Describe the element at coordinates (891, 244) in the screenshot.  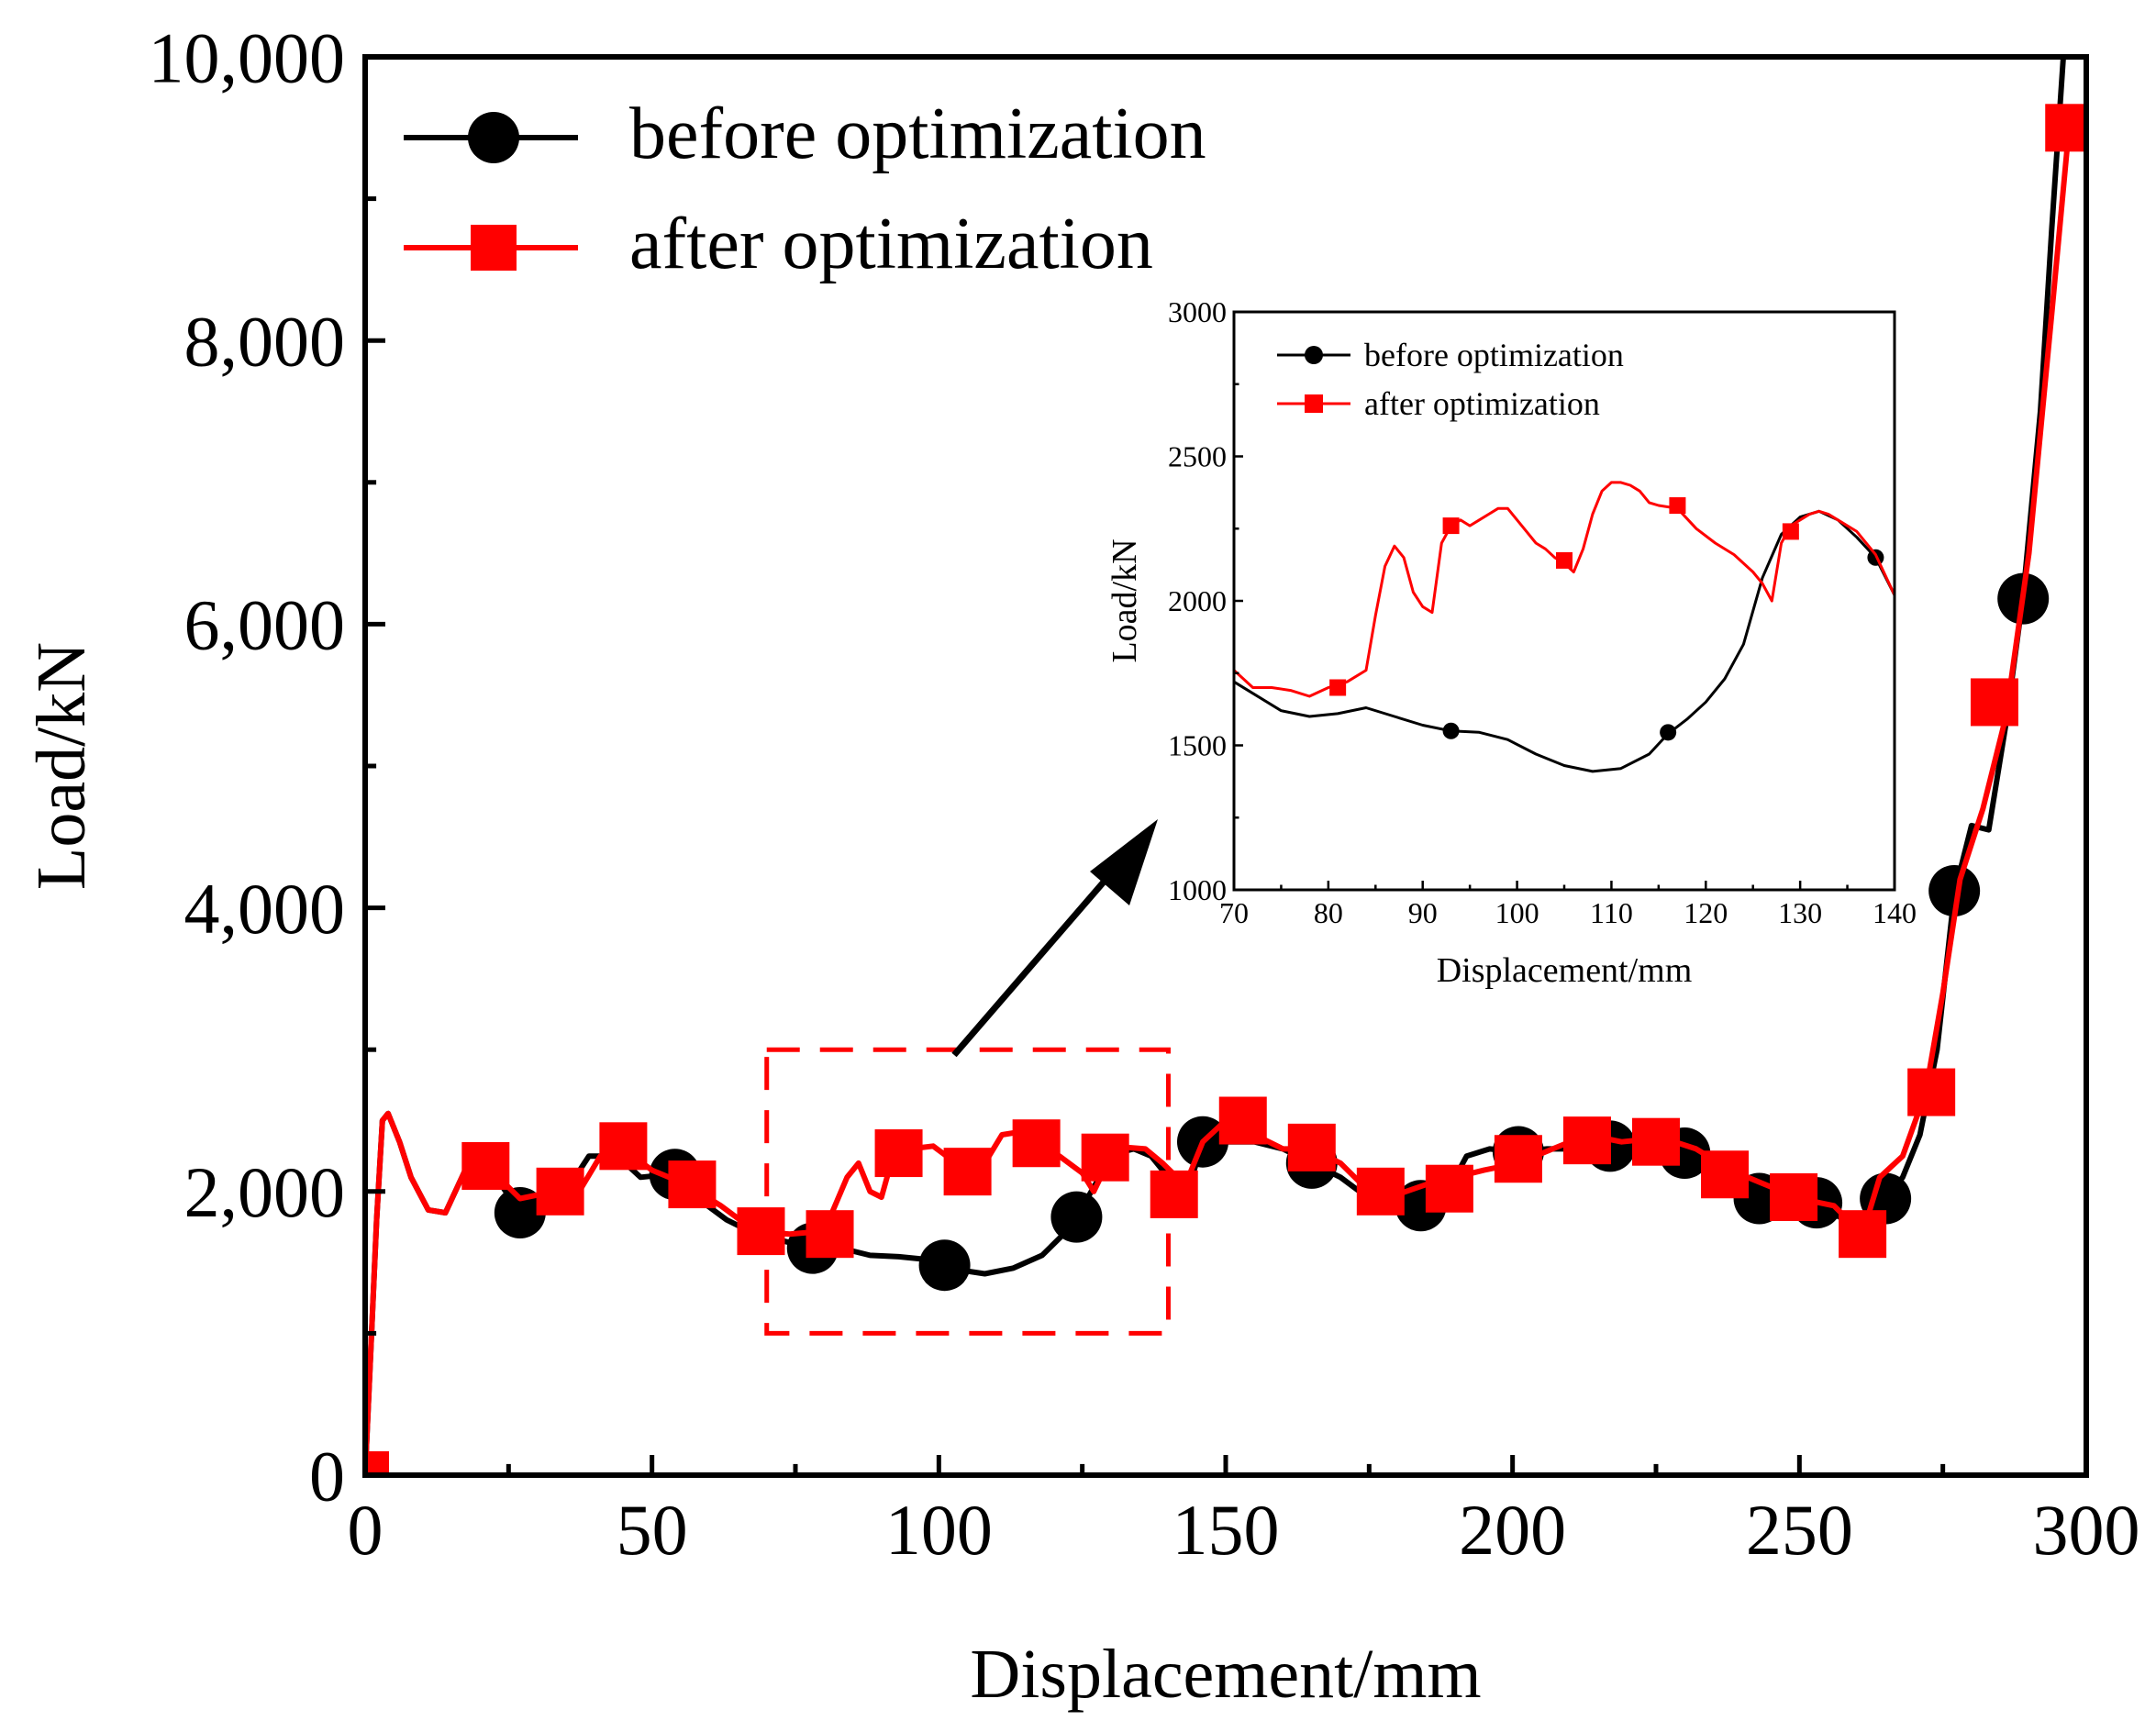
I see `legend-after-label: after optimization` at that location.